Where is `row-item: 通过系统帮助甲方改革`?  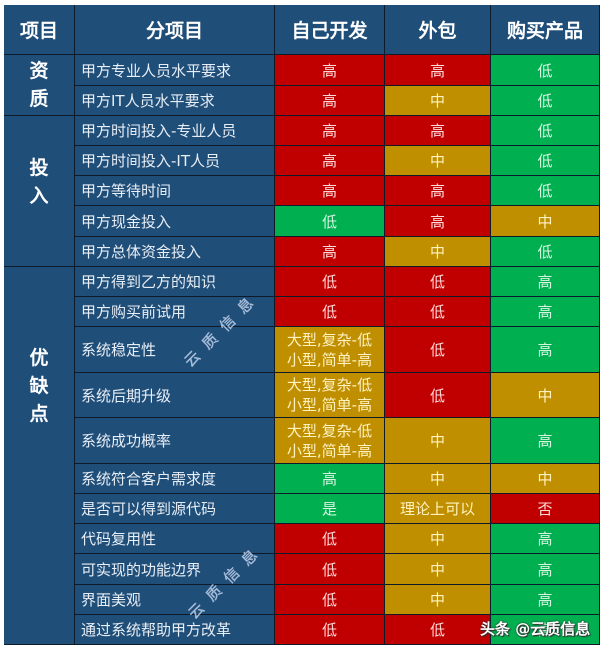
row-item: 通过系统帮助甲方改革 is located at coordinates (175, 630).